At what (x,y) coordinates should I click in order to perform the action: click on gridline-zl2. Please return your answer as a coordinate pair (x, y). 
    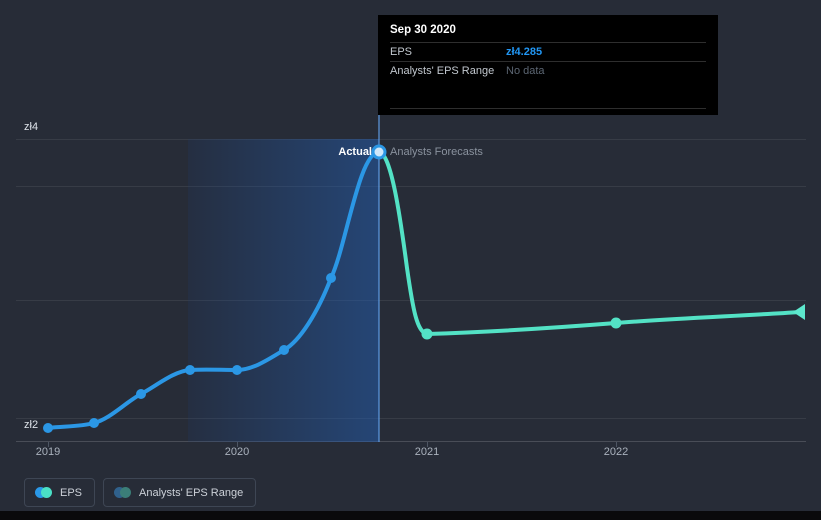
    Looking at the image, I should click on (411, 418).